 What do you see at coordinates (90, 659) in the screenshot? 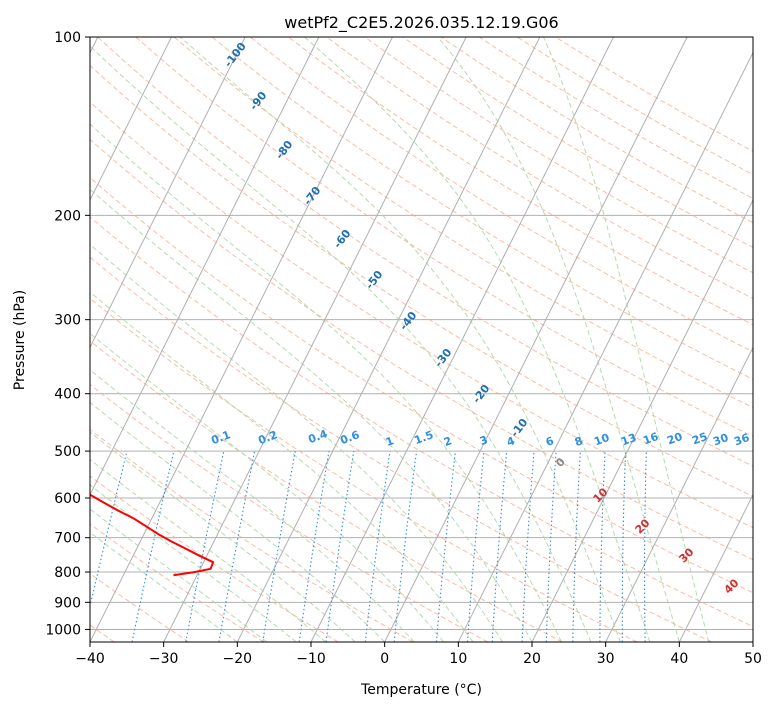
I see `x-tick-label: −40` at bounding box center [90, 659].